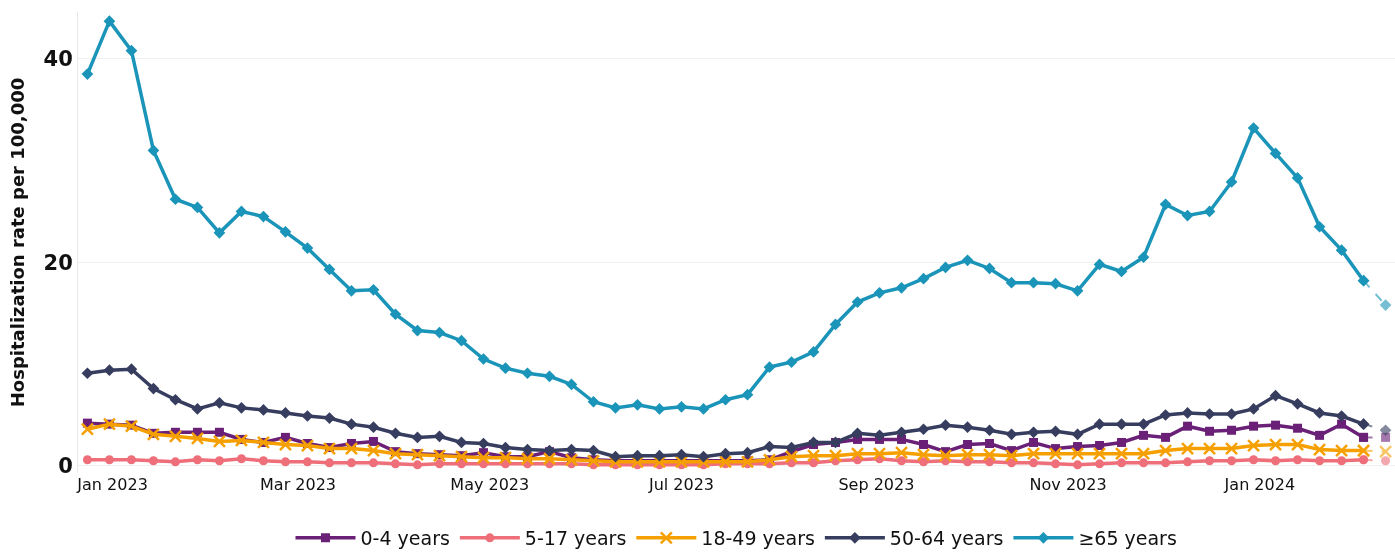  I want to click on x-tick-label: Jan 2023, so click(112, 484).